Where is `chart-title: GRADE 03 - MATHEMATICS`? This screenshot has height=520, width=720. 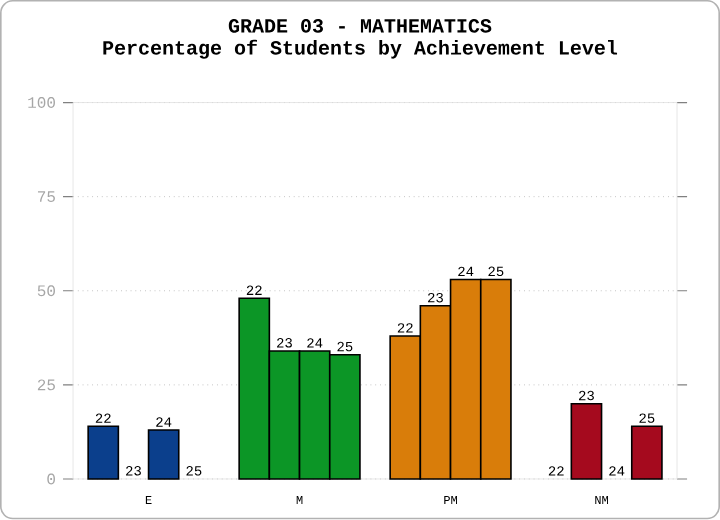 chart-title: GRADE 03 - MATHEMATICS is located at coordinates (360, 26).